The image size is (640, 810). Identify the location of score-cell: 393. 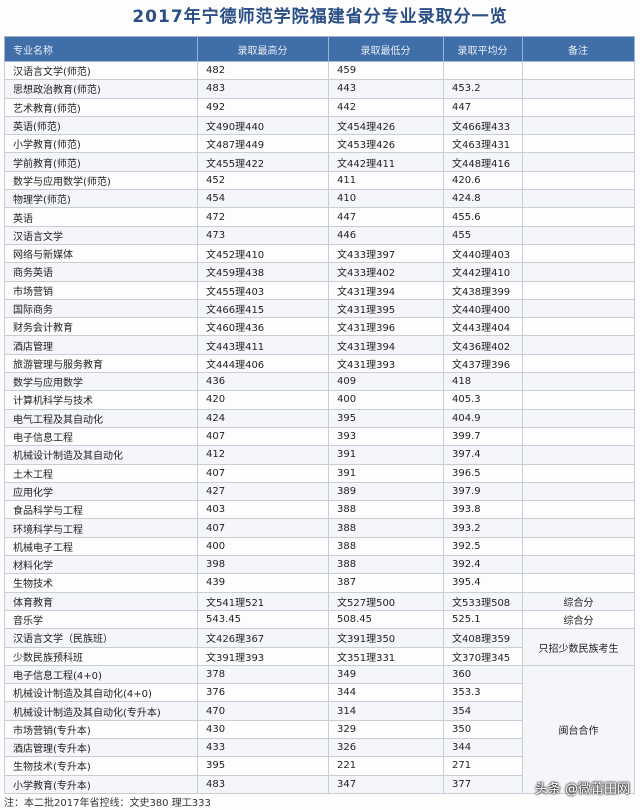
(386, 436).